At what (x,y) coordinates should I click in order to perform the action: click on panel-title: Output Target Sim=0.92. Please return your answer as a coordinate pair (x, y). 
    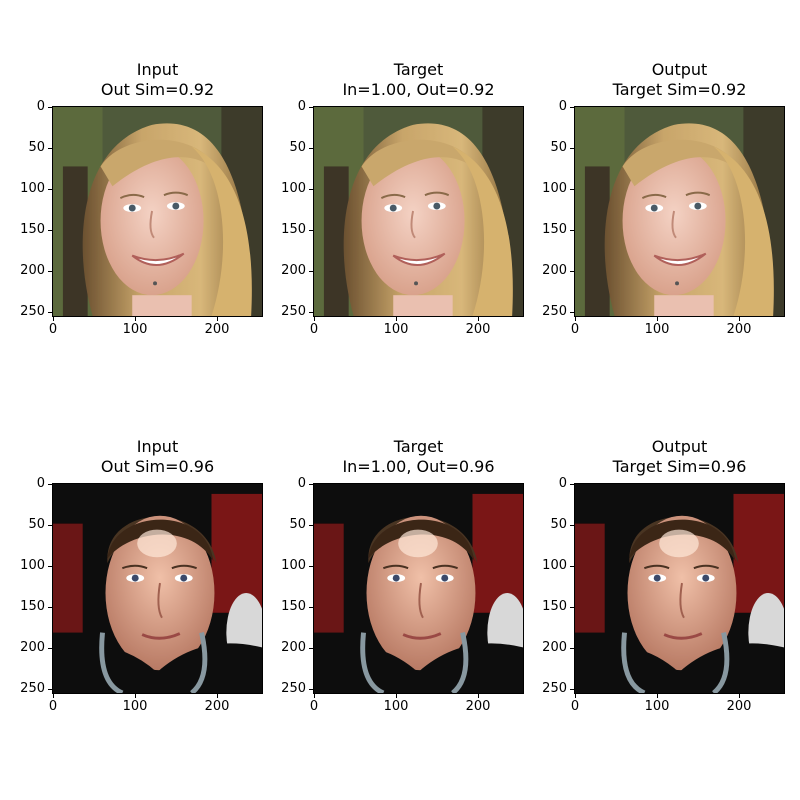
    Looking at the image, I should click on (679, 80).